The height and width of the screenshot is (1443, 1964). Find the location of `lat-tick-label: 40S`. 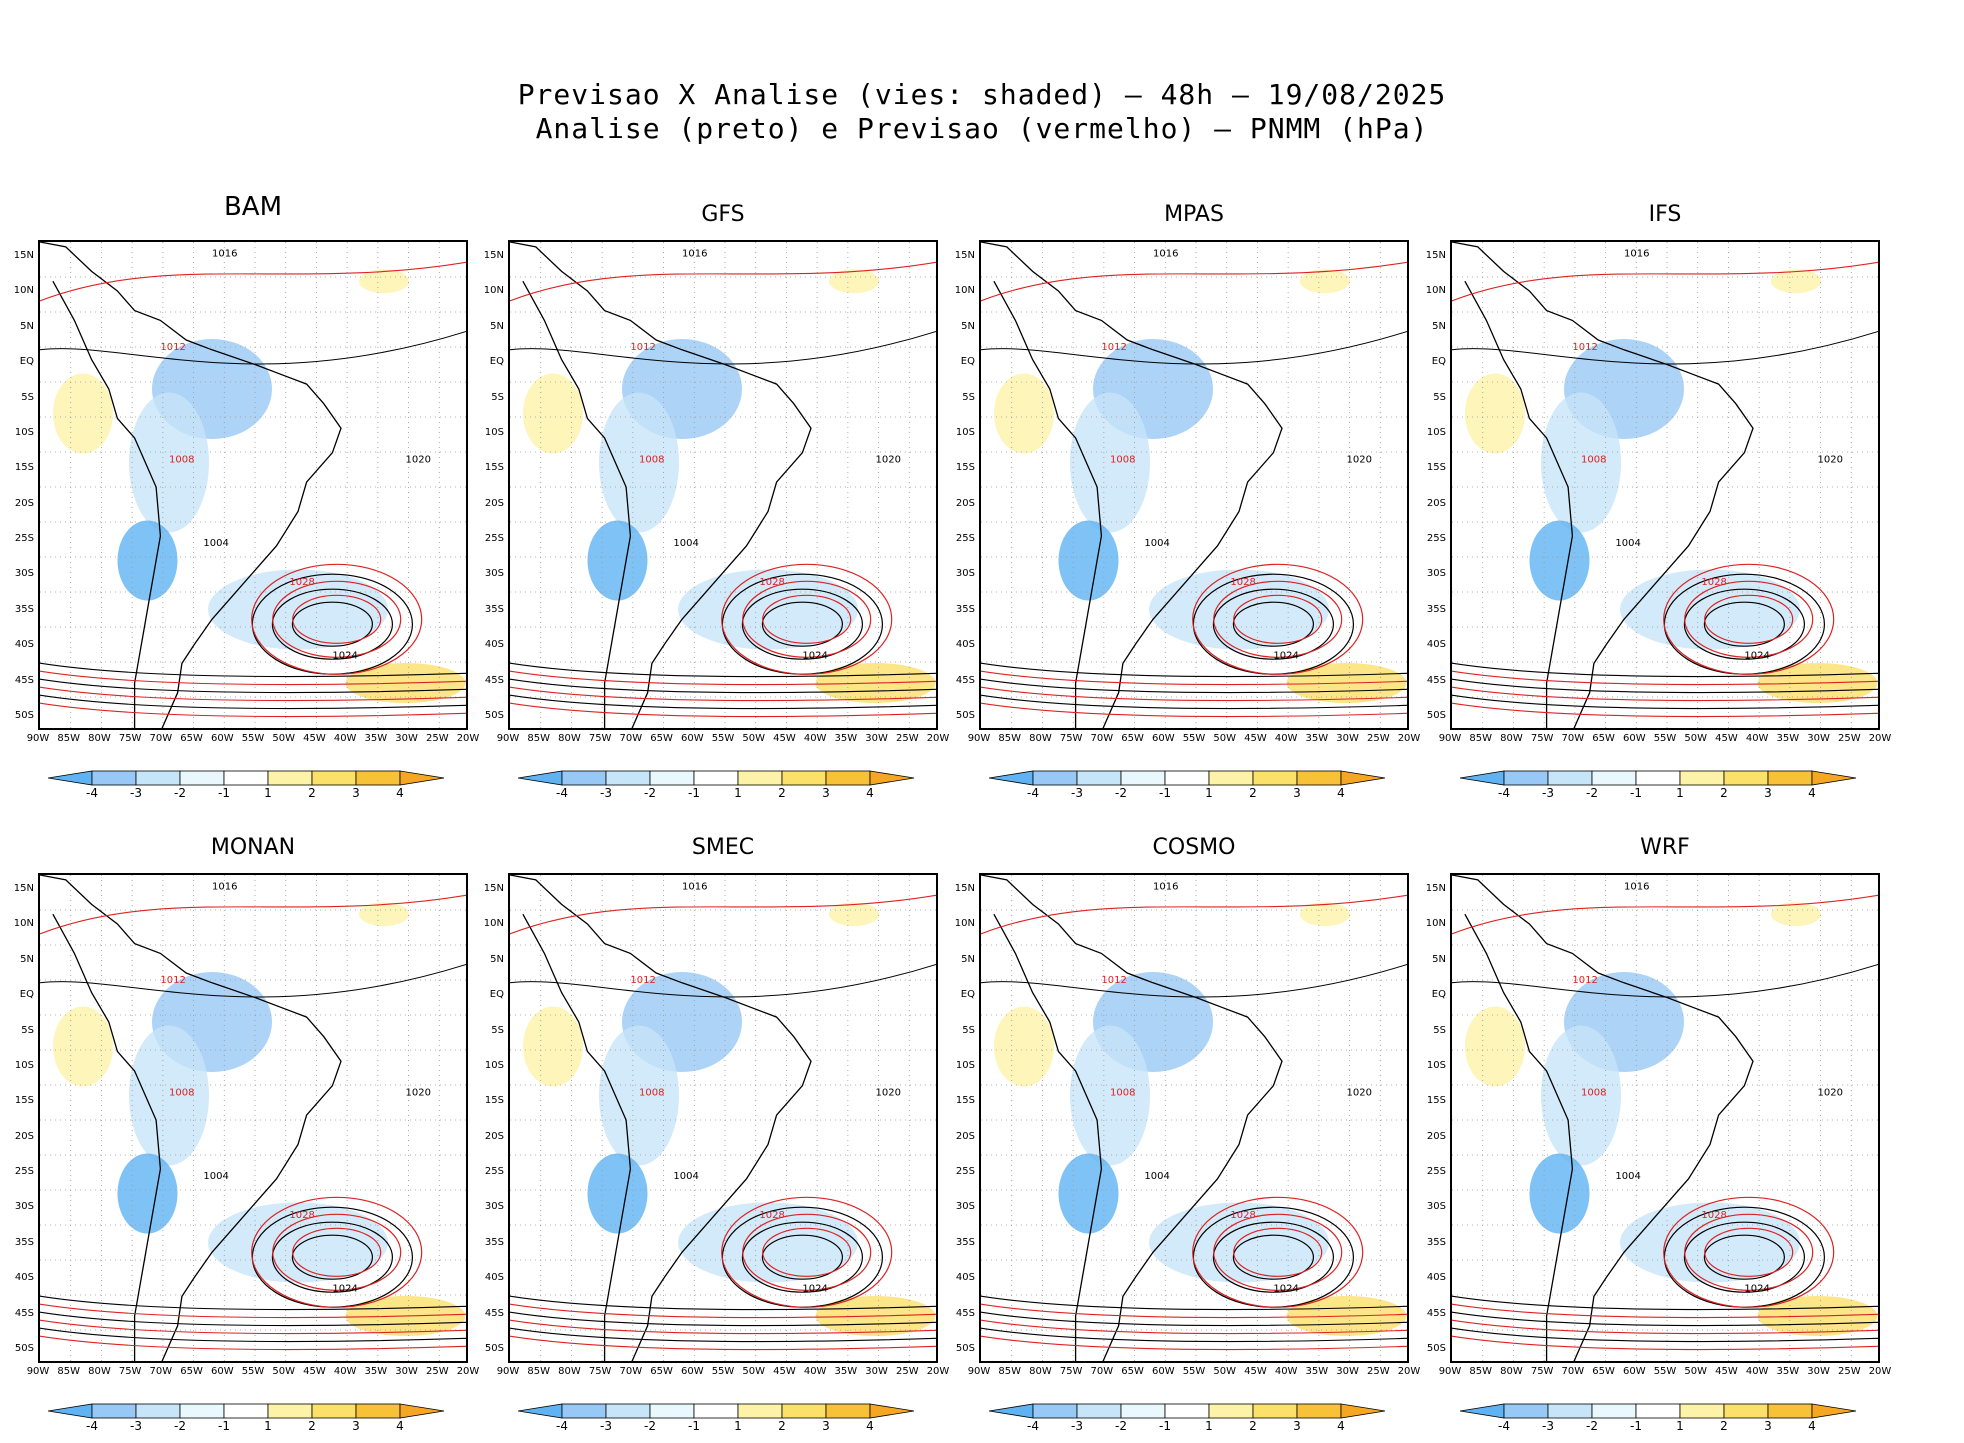

lat-tick-label: 40S is located at coordinates (1436, 1278).